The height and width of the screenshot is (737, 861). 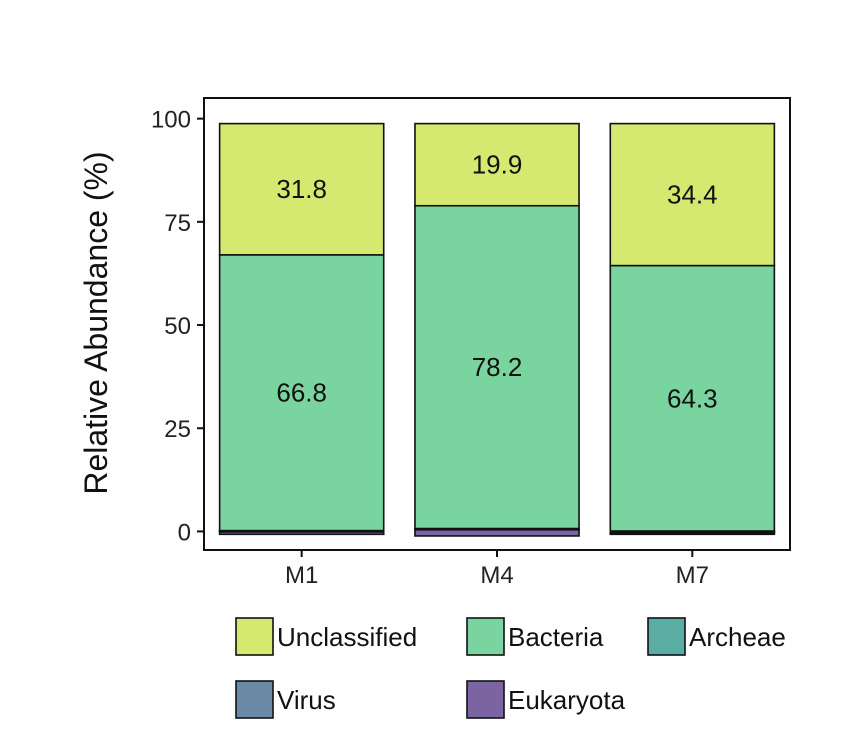 I want to click on x-axis: M1 M4 M7, so click(x=497, y=569).